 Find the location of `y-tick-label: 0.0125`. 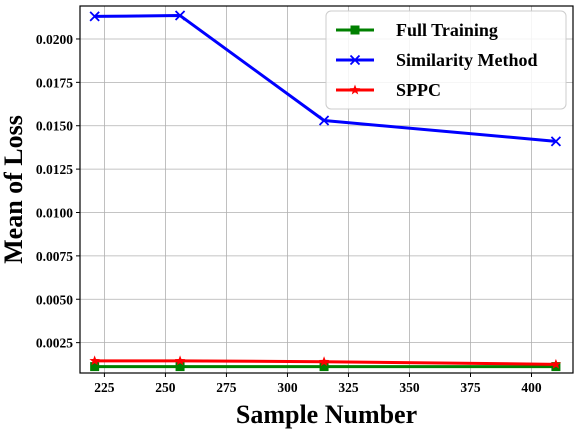

y-tick-label: 0.0125 is located at coordinates (54, 169).